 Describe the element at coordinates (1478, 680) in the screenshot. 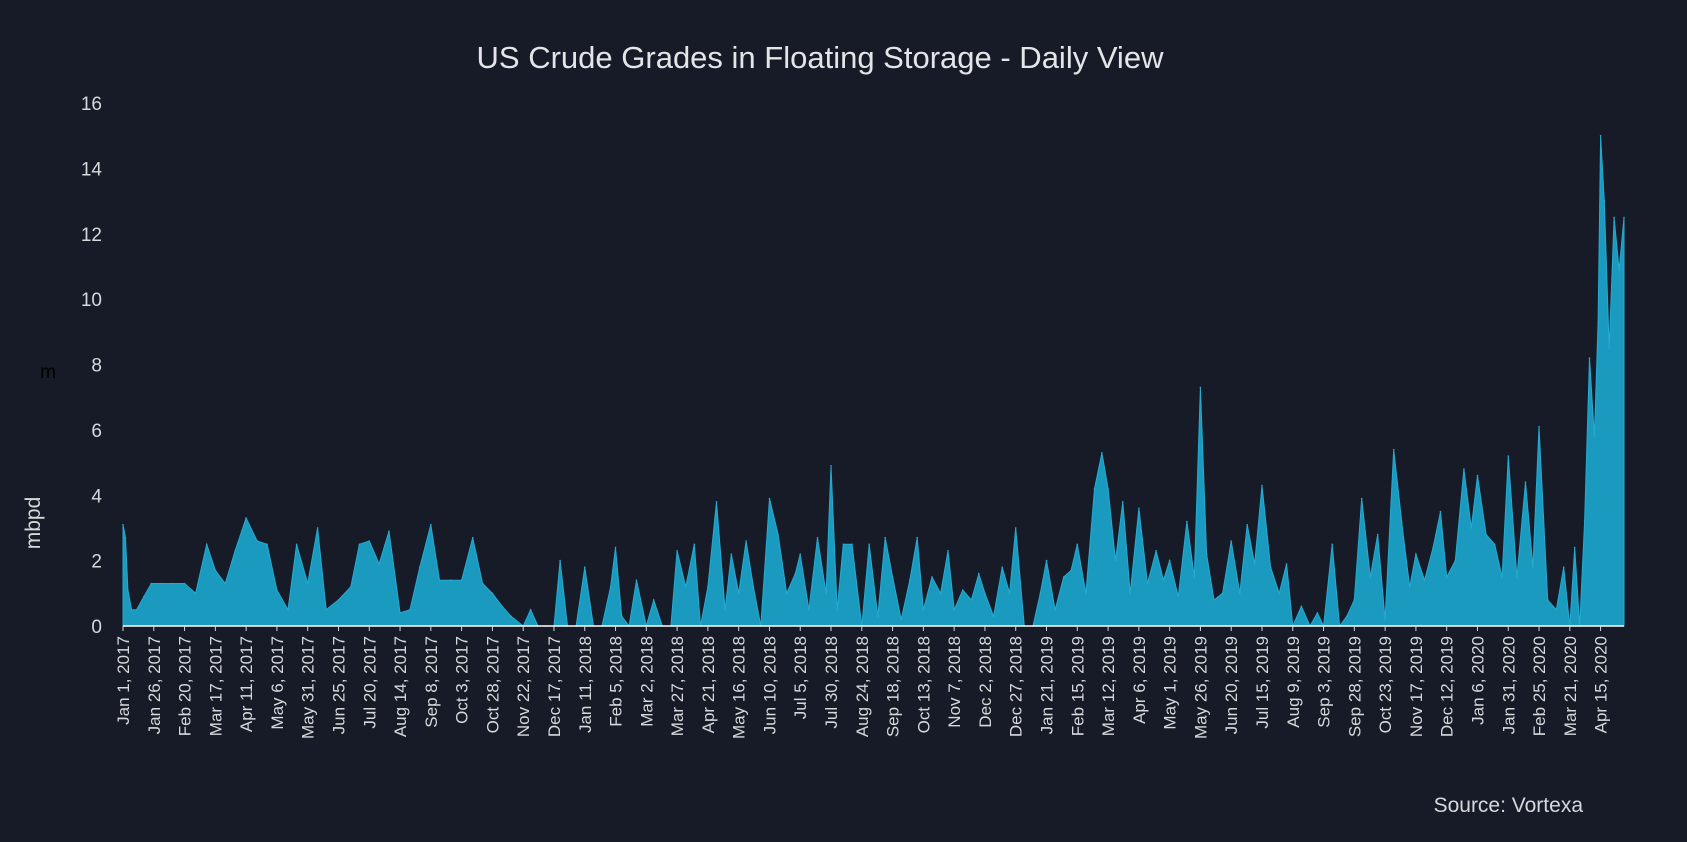

I see `x-tick-label: Jan 6, 2020` at that location.